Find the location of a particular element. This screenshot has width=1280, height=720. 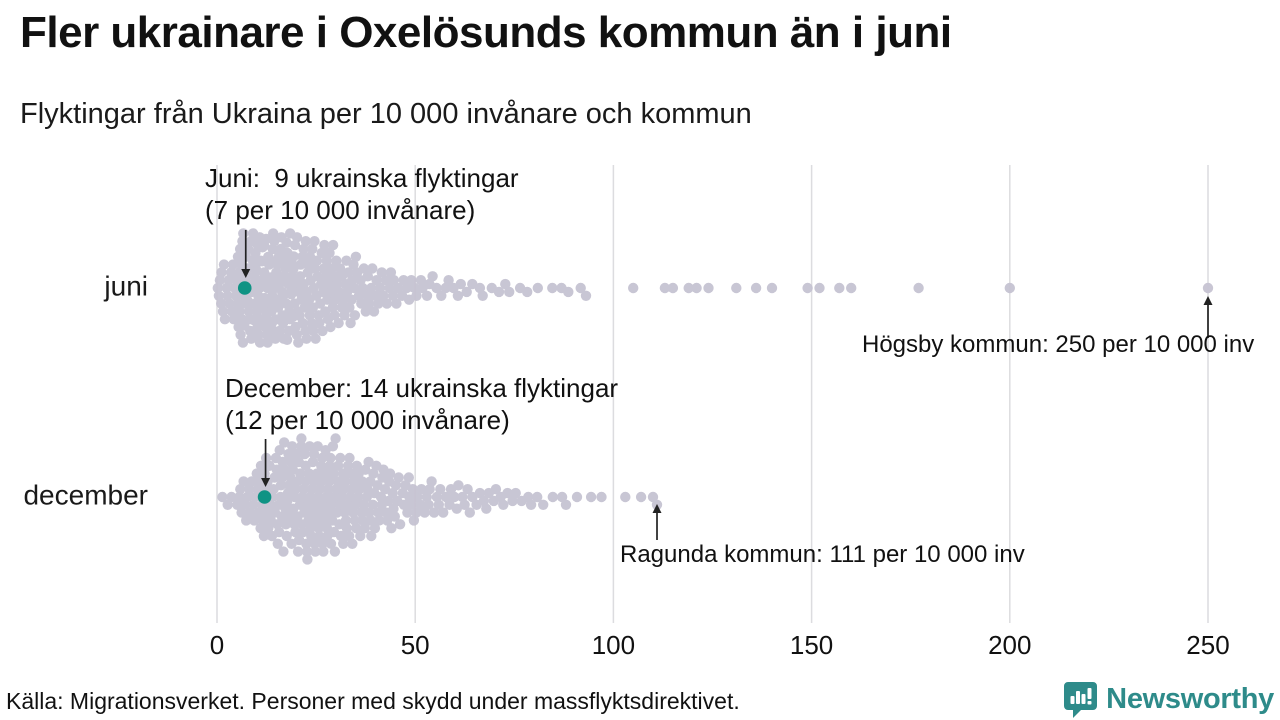

row-label-juni: juni is located at coordinates (126, 286).